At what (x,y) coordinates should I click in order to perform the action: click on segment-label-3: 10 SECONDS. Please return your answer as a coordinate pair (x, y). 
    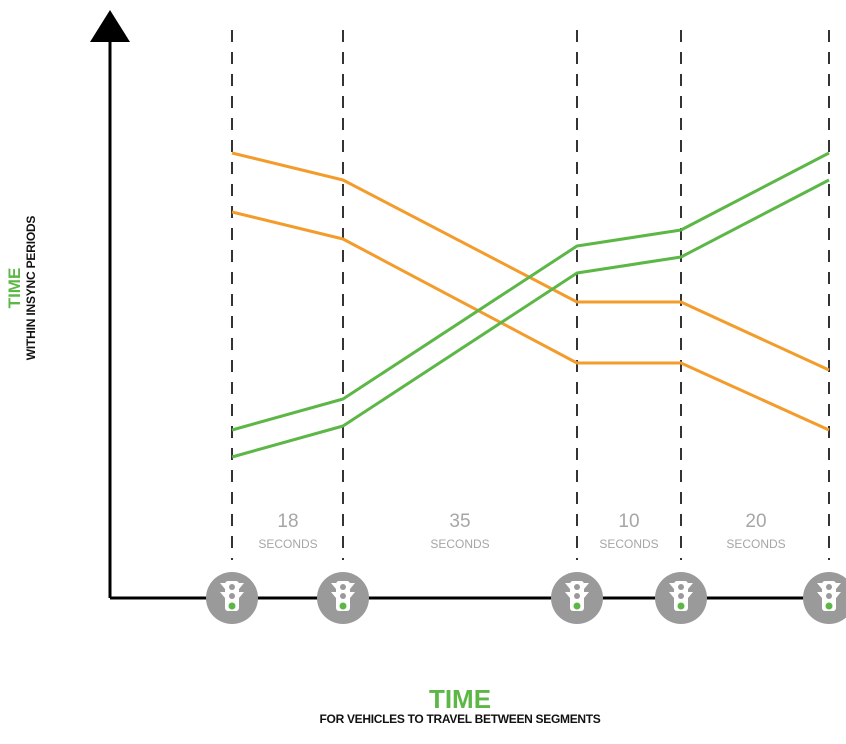
    Looking at the image, I should click on (628, 531).